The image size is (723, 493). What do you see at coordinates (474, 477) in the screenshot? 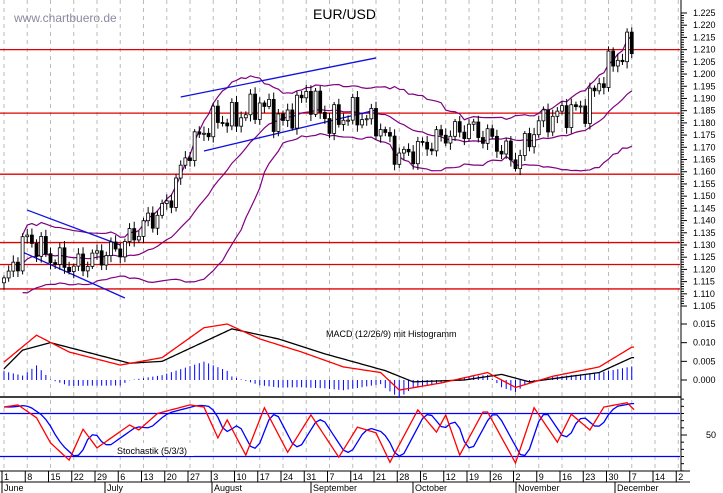
I see `date-label: 19` at bounding box center [474, 477].